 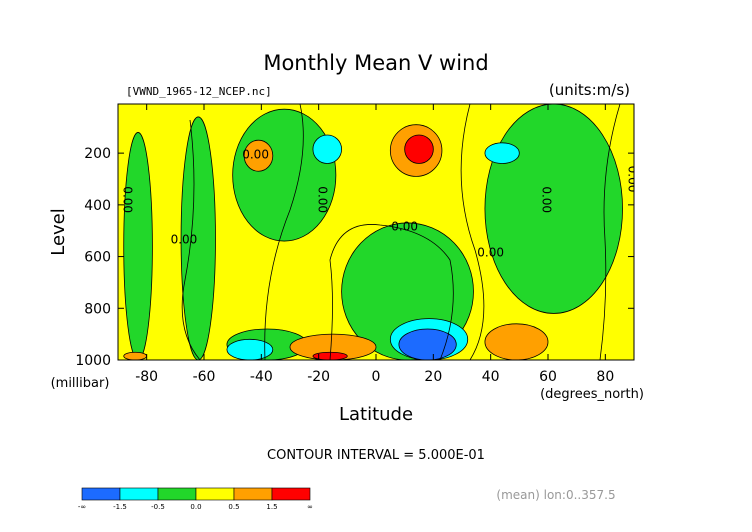 What do you see at coordinates (310, 507) in the screenshot?
I see `legend-label: ∞` at bounding box center [310, 507].